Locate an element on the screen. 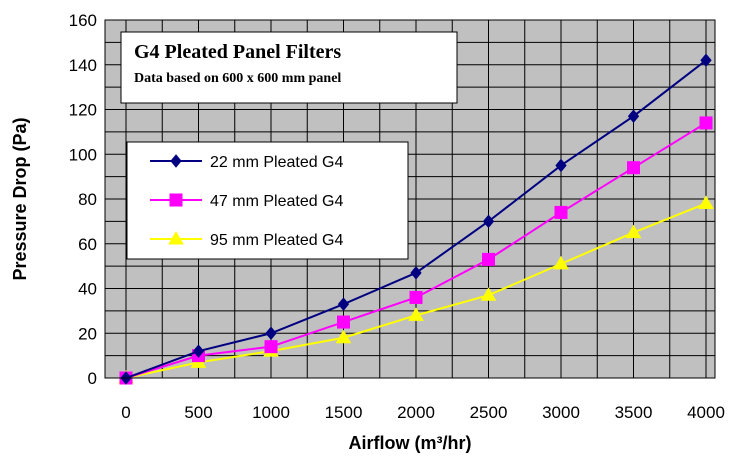  y-tick-labels: 0 20 40 60 80 100 120 140 160 is located at coordinates (83, 199).